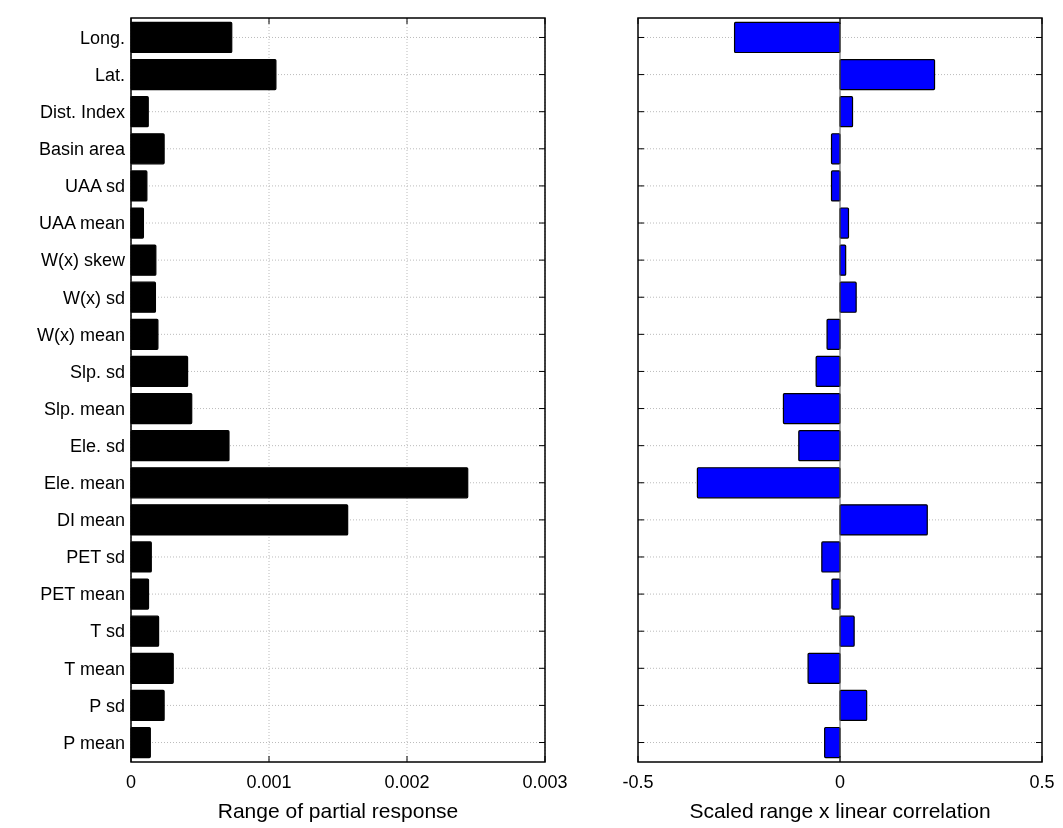  What do you see at coordinates (94, 186) in the screenshot?
I see `y-tick-label: UAA sd` at bounding box center [94, 186].